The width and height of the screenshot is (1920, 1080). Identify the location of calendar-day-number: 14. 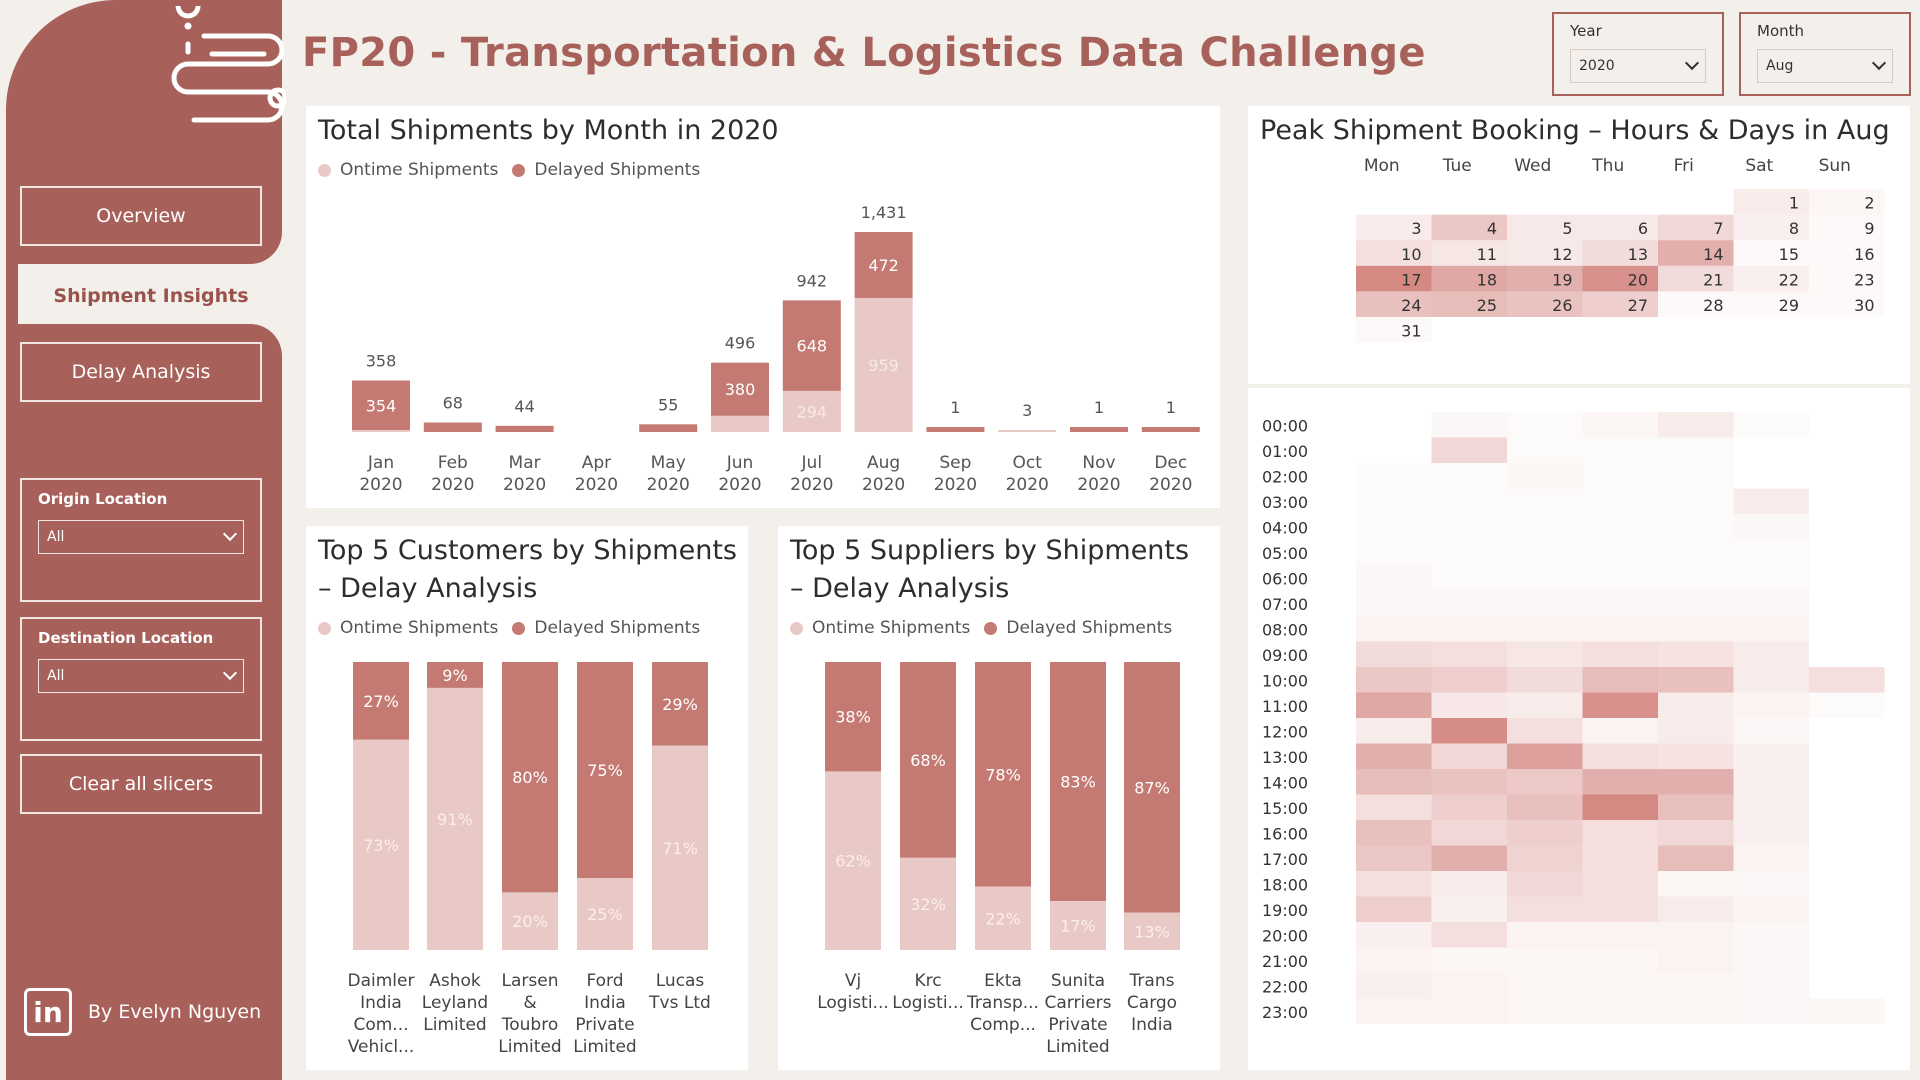
(1713, 254).